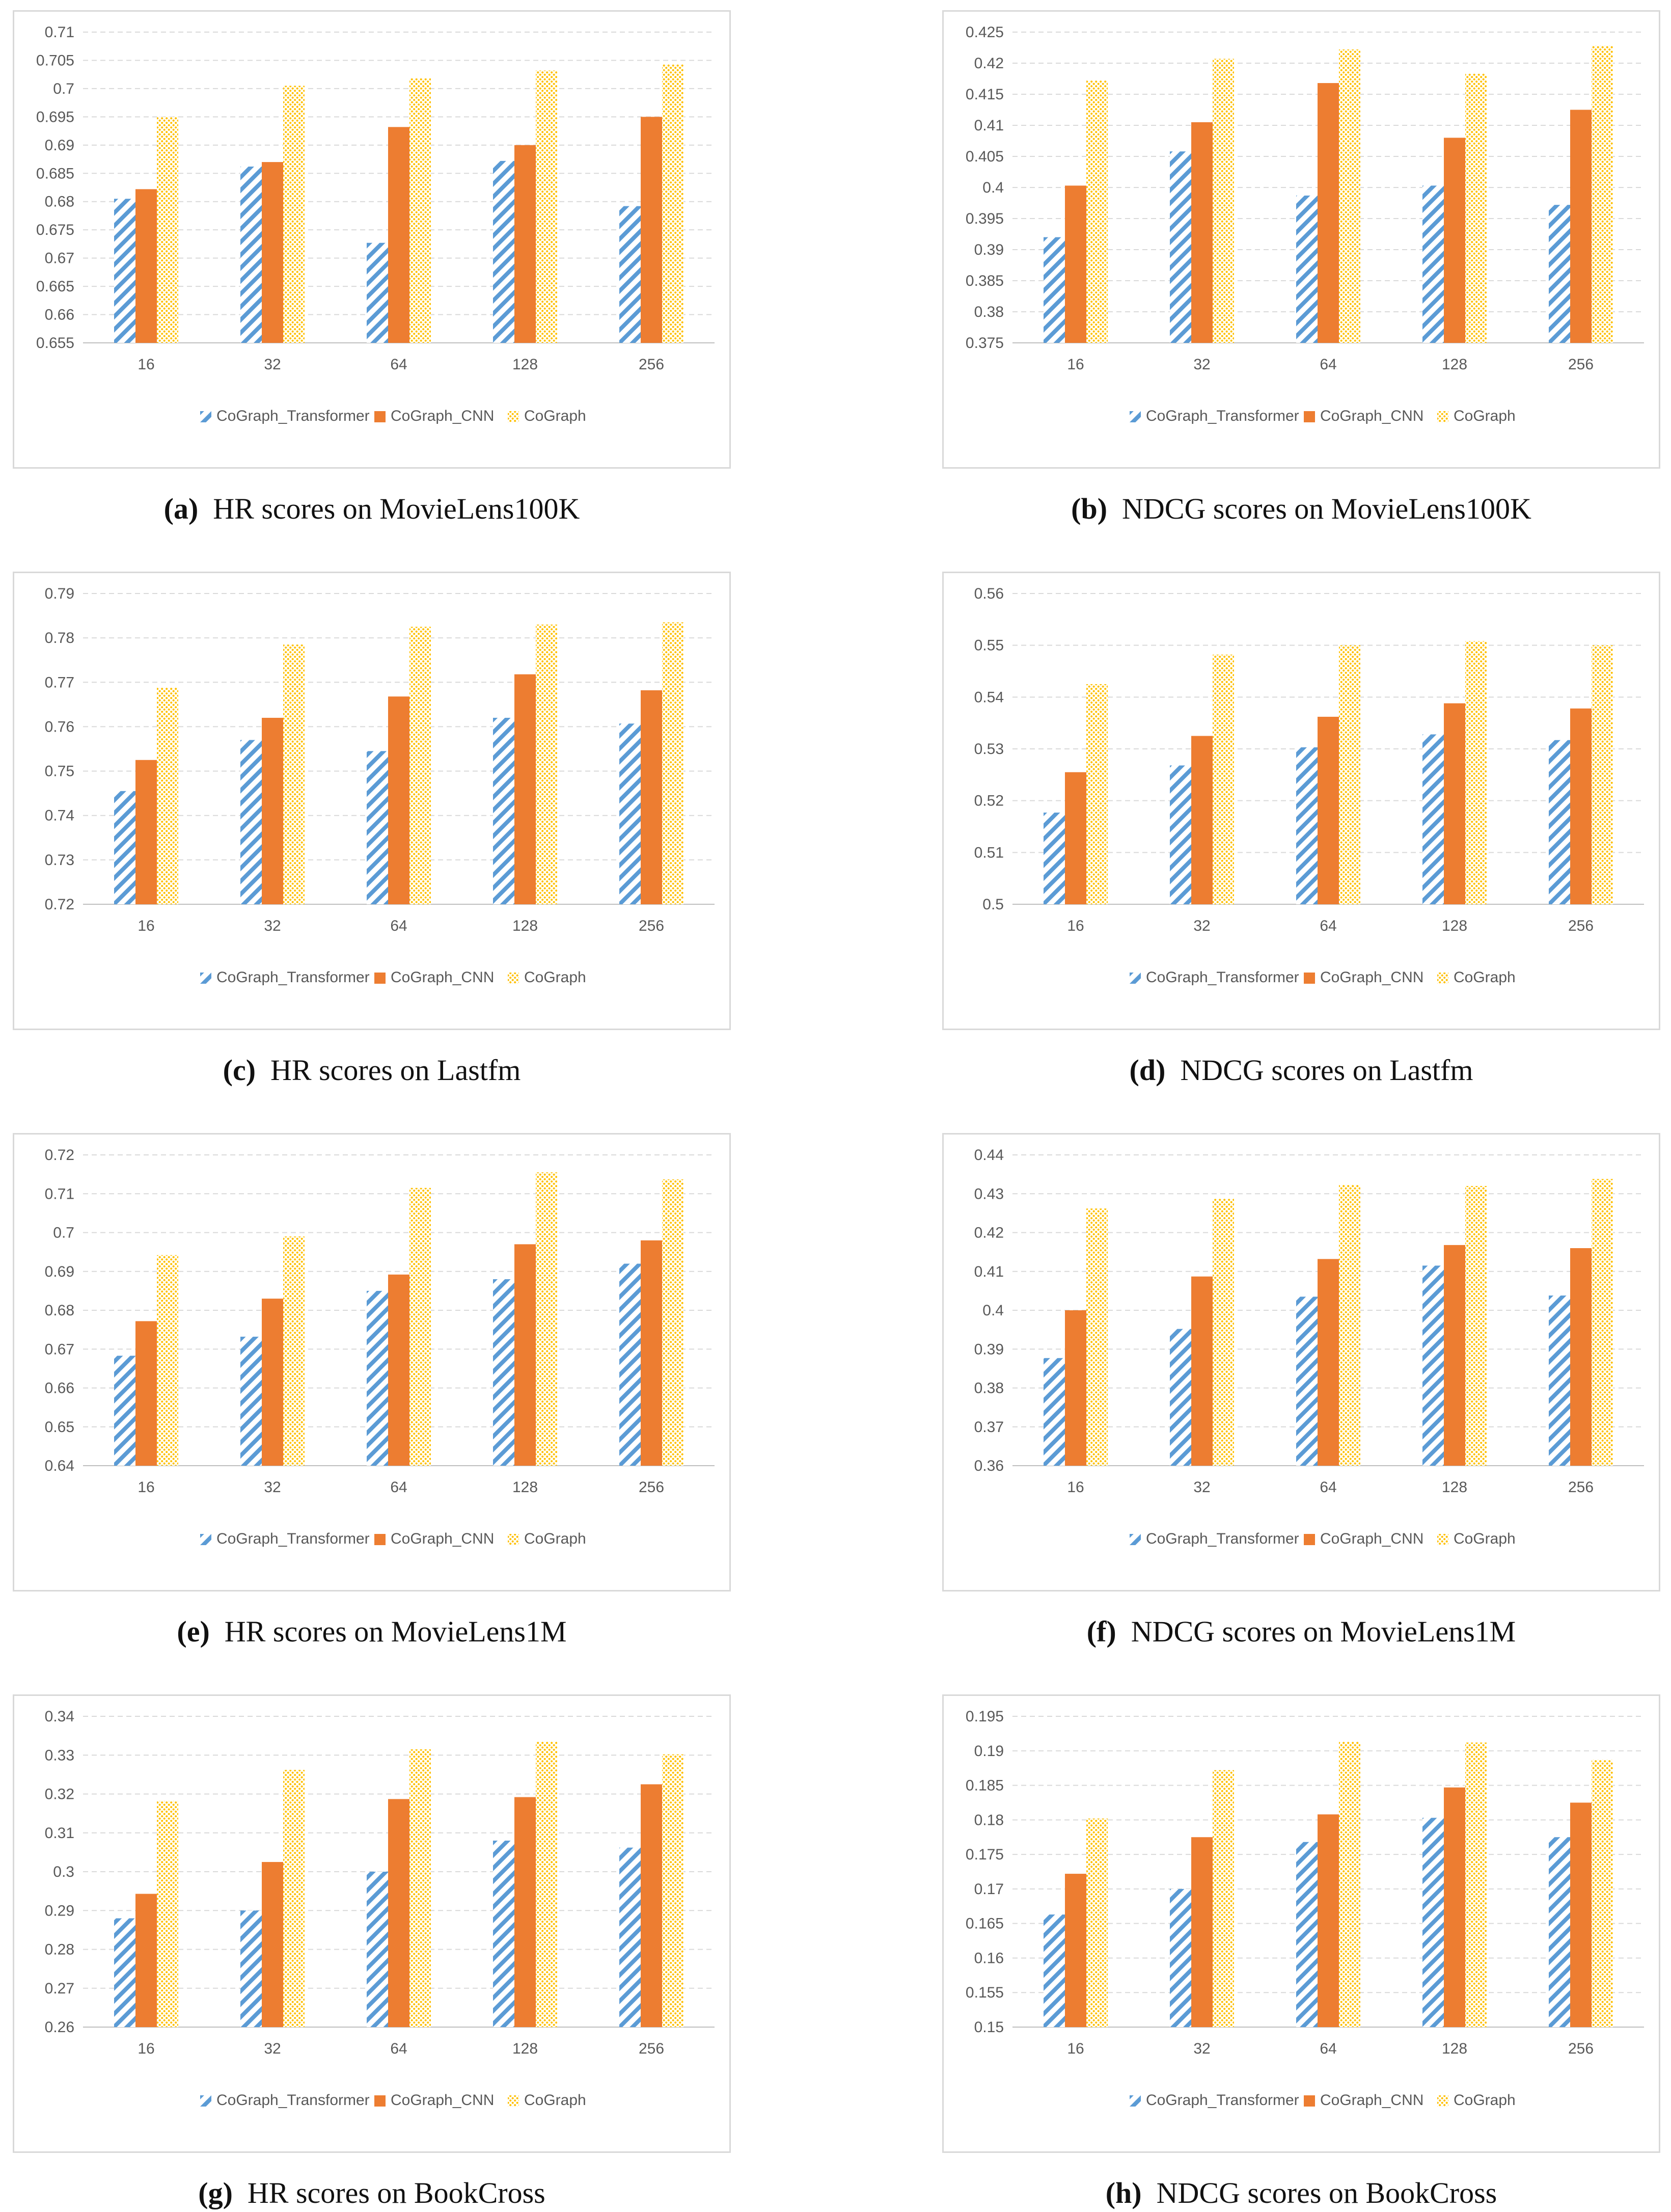 The image size is (1671, 2212). I want to click on y-tick-label: 0.425, so click(985, 32).